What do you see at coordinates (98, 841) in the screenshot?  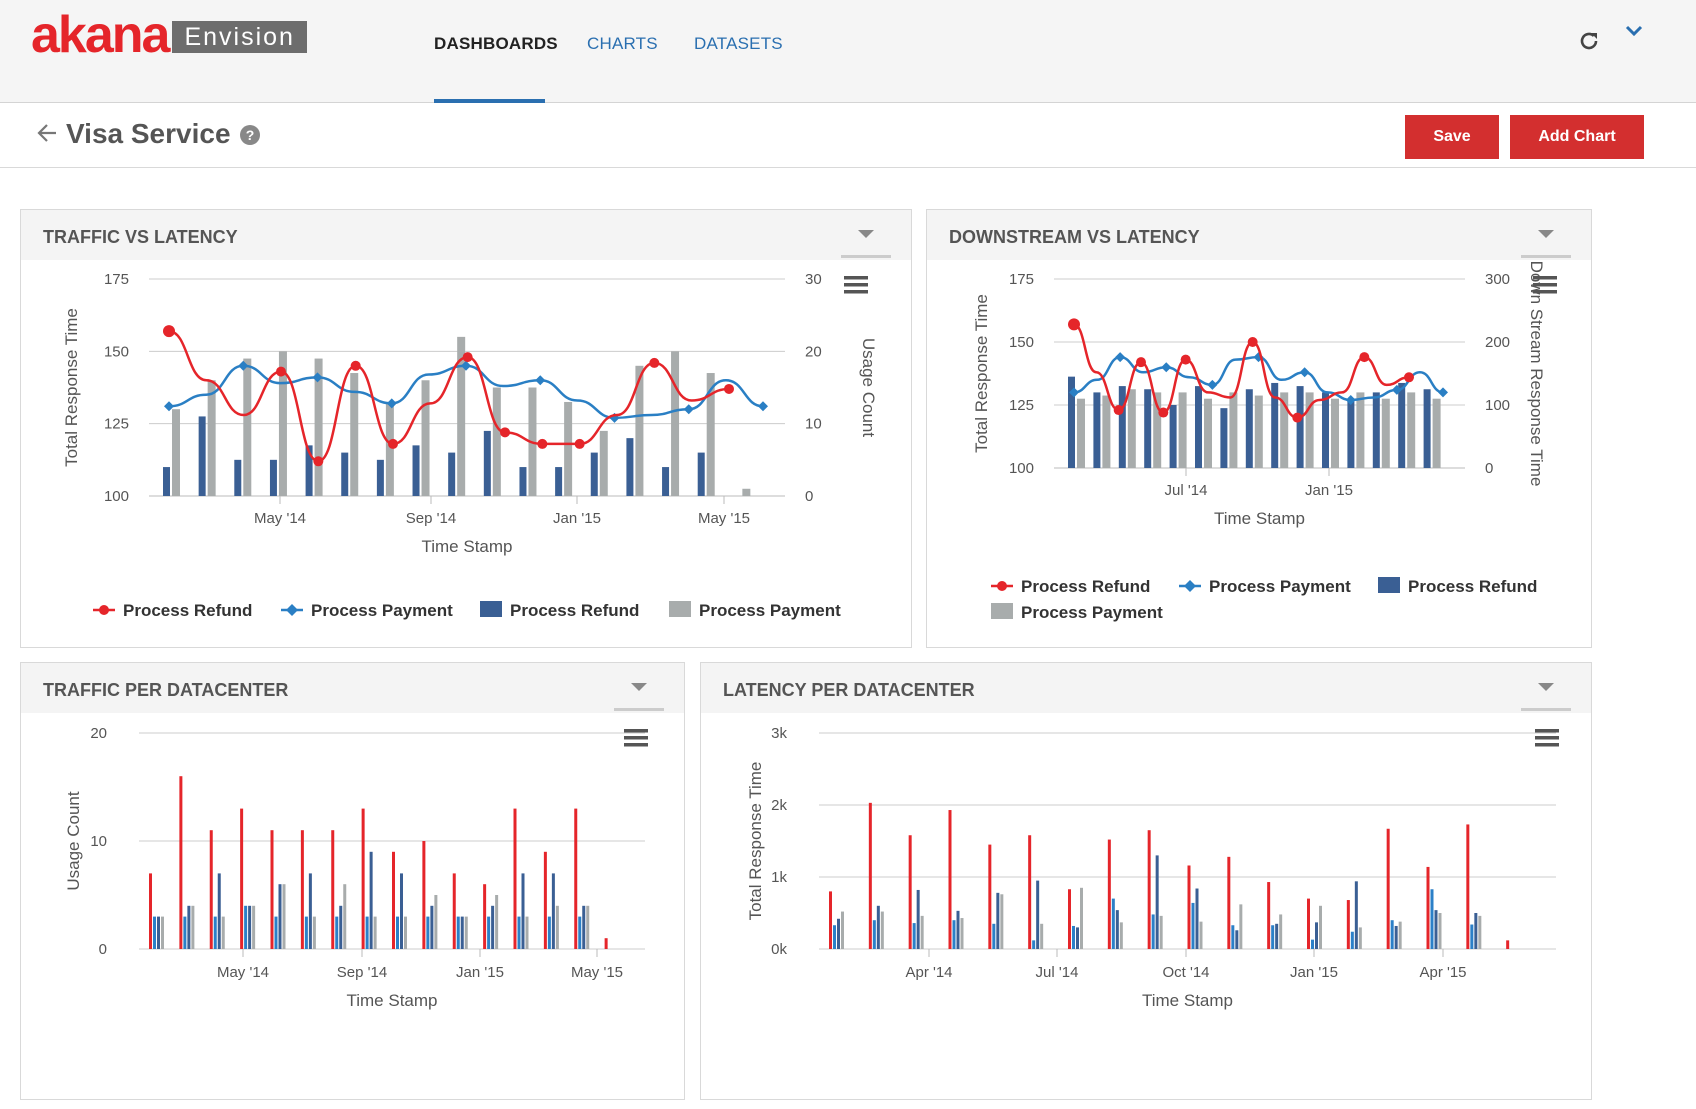 I see `y-tick-label: 10` at bounding box center [98, 841].